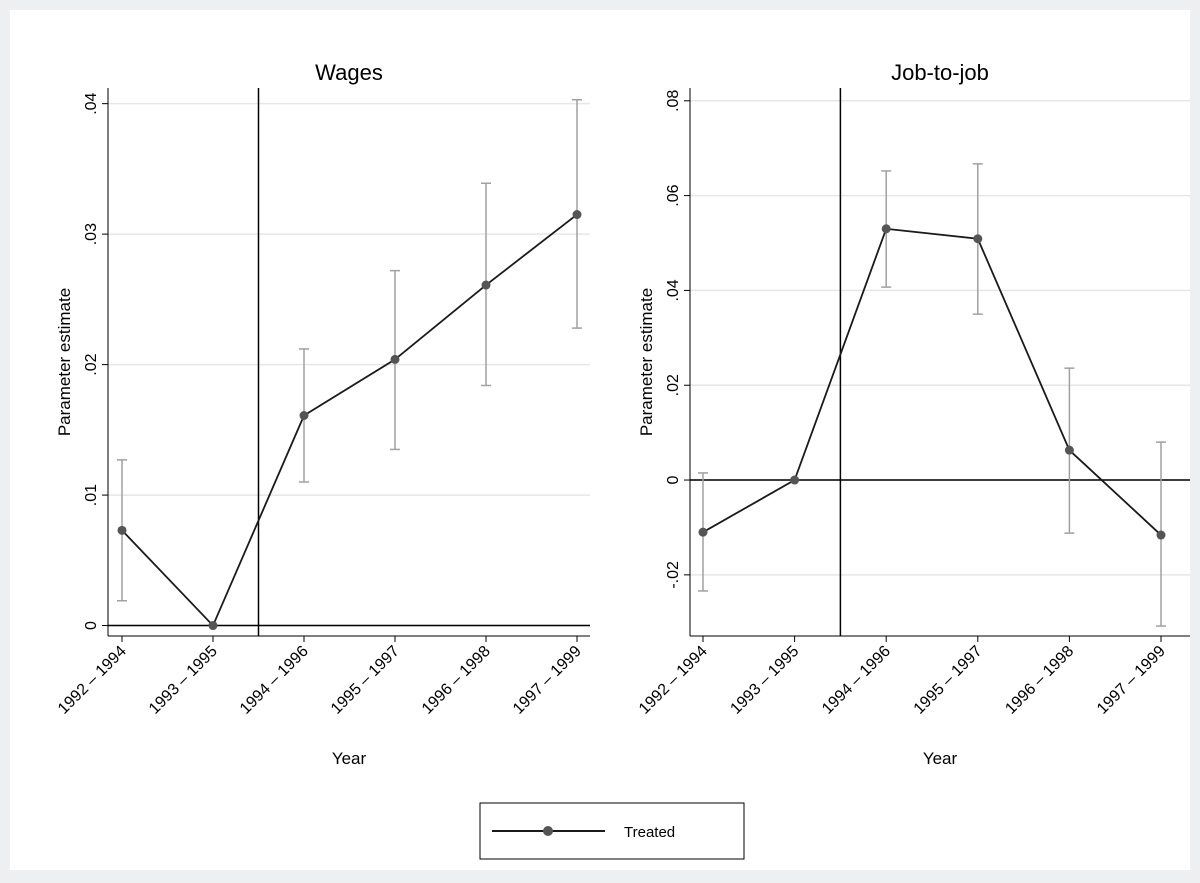 The height and width of the screenshot is (883, 1200). I want to click on y-tick-label: -.02, so click(673, 575).